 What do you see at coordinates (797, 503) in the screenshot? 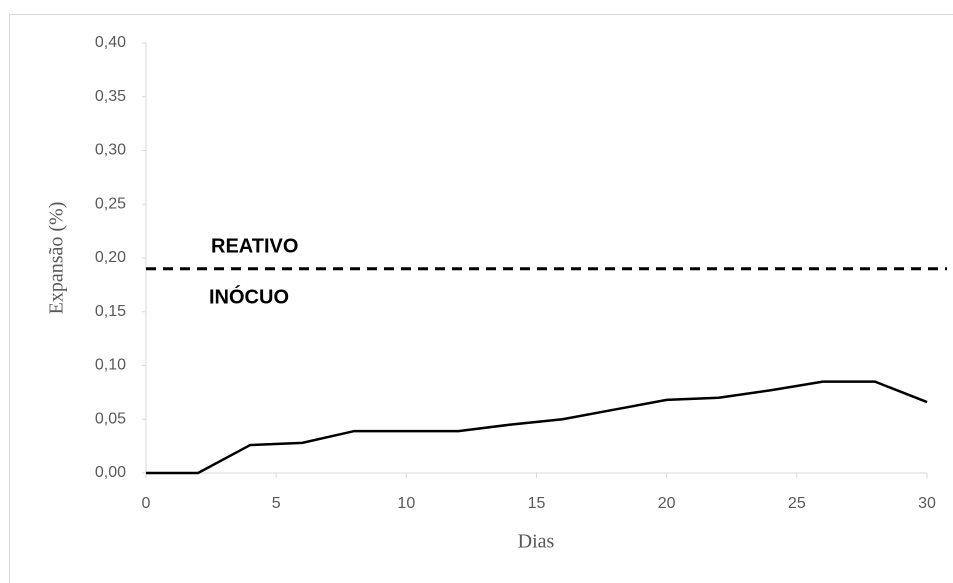
I see `x-tick-label: 25` at bounding box center [797, 503].